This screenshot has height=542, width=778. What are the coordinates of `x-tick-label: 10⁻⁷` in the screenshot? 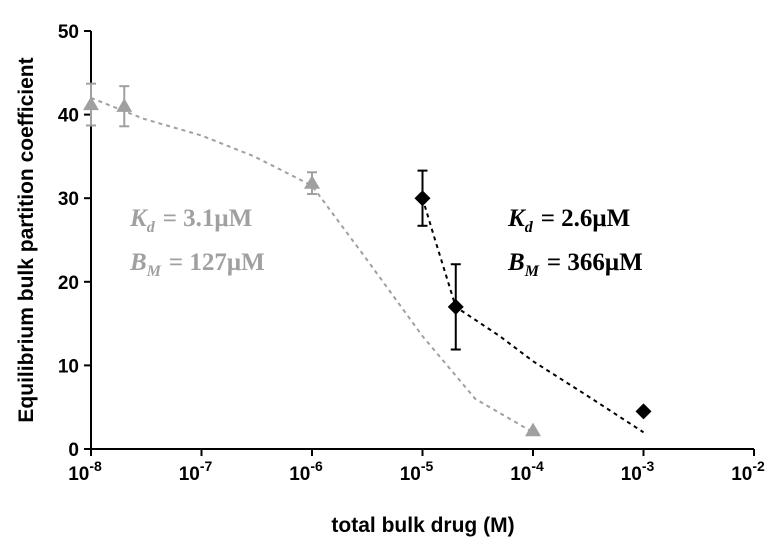 It's located at (196, 471).